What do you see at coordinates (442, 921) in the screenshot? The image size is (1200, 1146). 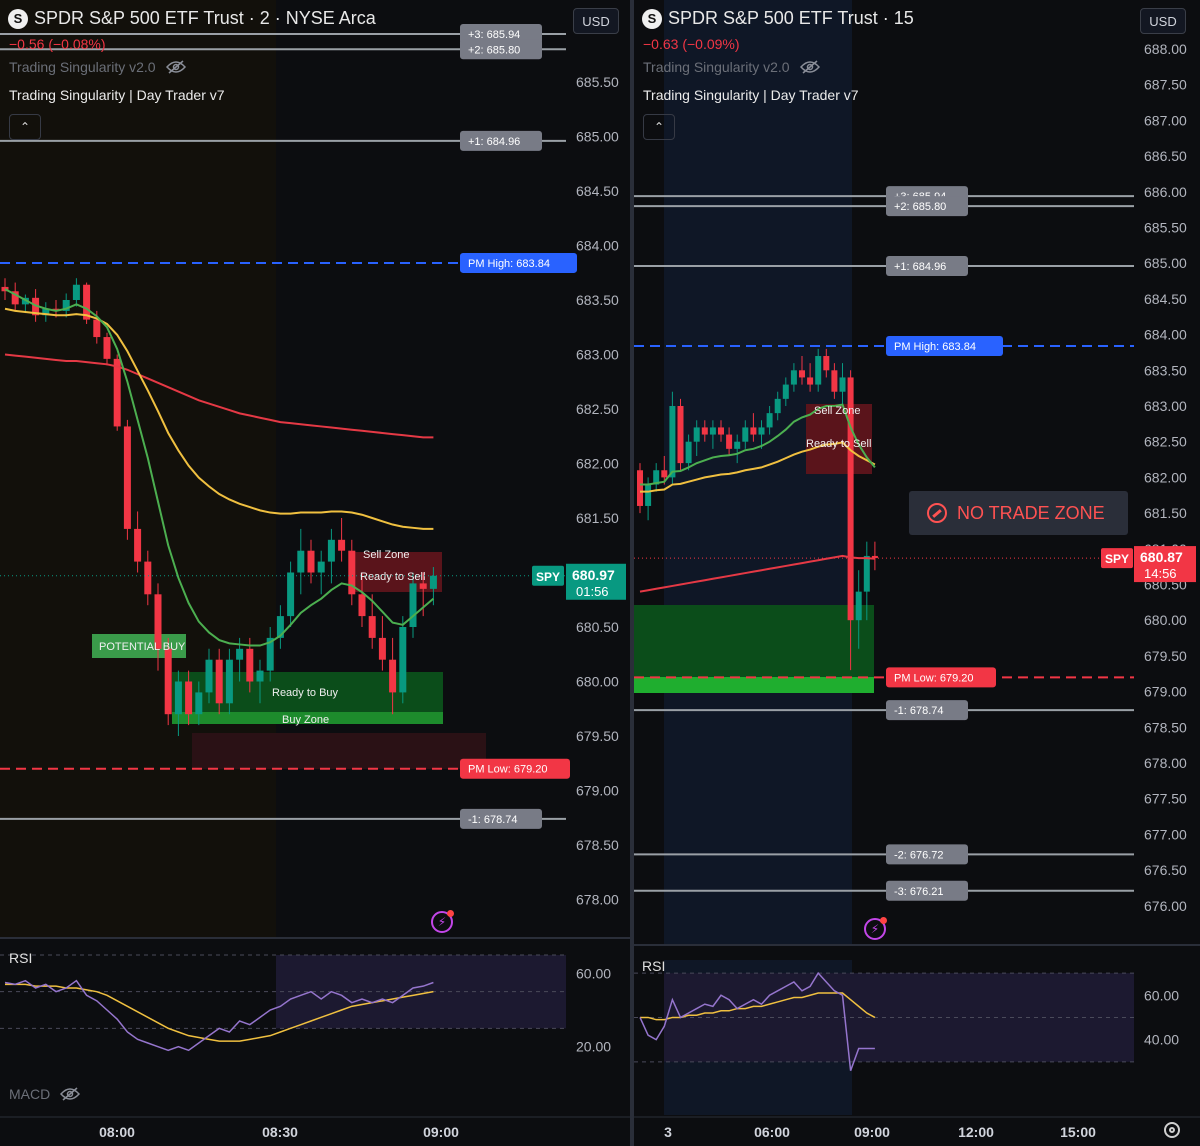 I see `left-flash-alert-icon: ⚡` at bounding box center [442, 921].